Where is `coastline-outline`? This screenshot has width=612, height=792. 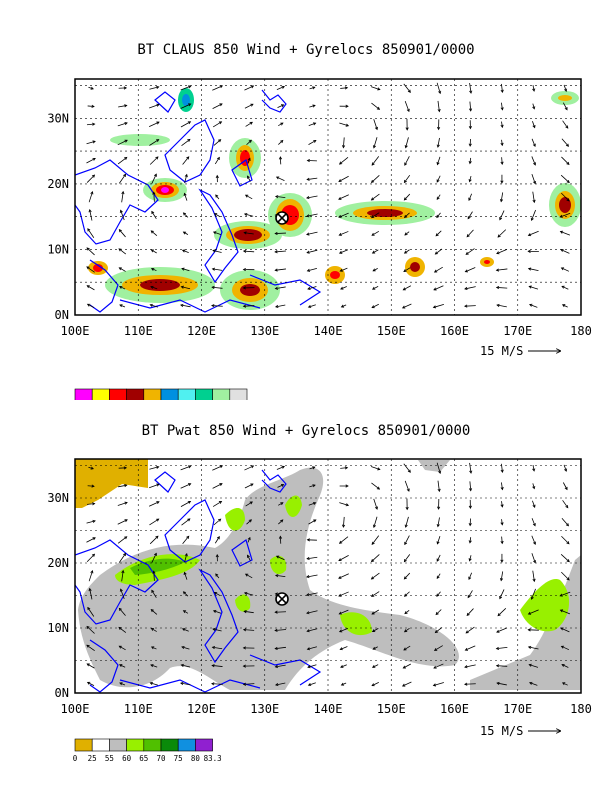
coastline-outline is located at coordinates (198, 581).